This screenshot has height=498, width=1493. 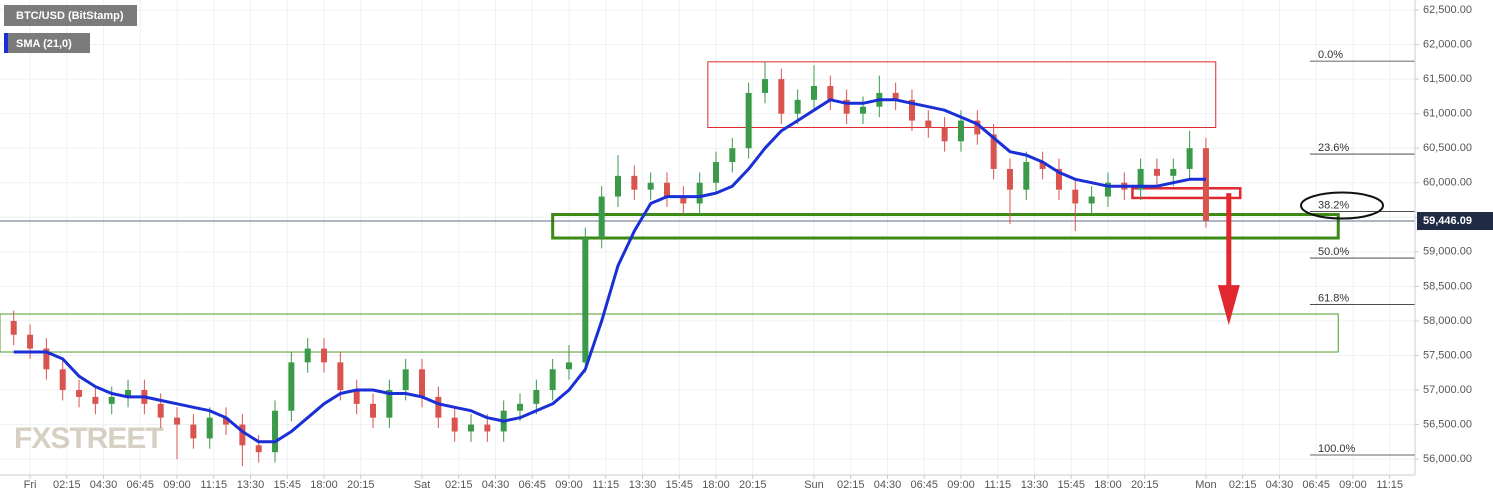 I want to click on y-tick-label: 60,000.00, so click(x=1447, y=183).